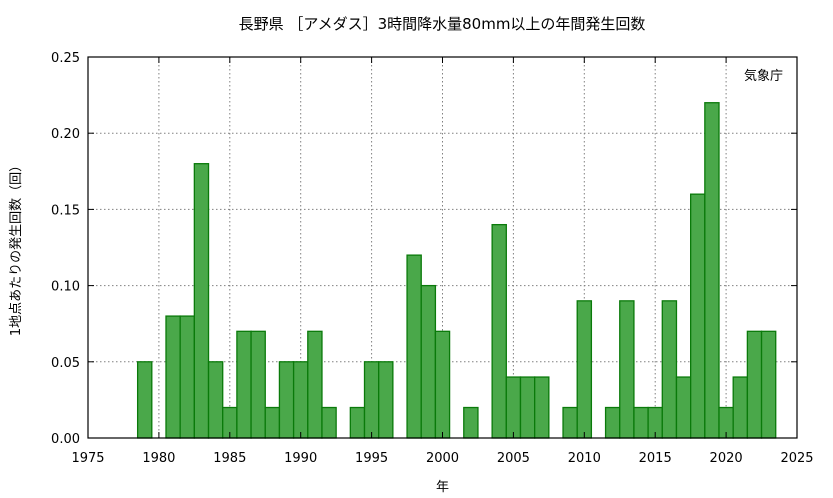 The height and width of the screenshot is (498, 833). Describe the element at coordinates (158, 458) in the screenshot. I see `x-tick-label: 1980` at that location.